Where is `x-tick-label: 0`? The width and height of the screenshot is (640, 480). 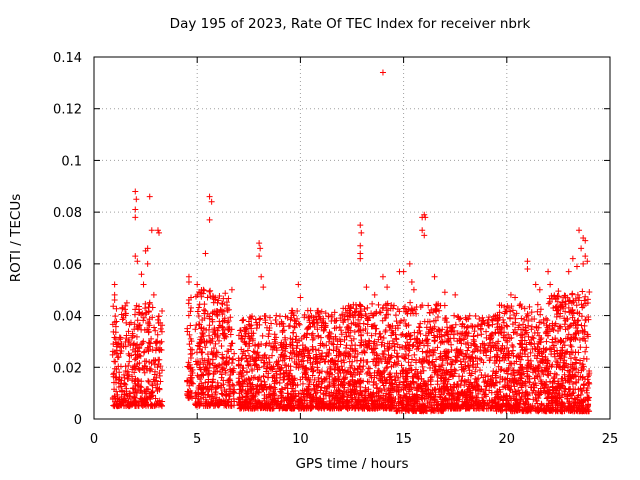 x-tick-label: 0 is located at coordinates (94, 439).